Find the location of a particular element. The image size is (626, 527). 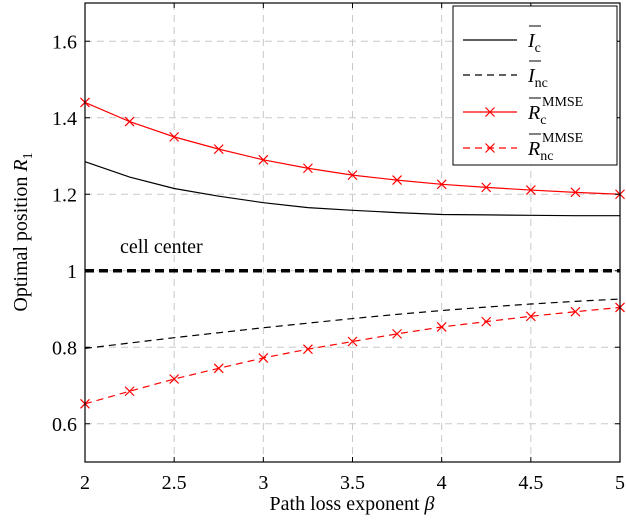

legend-entry-label: Inc is located at coordinates (537, 78).